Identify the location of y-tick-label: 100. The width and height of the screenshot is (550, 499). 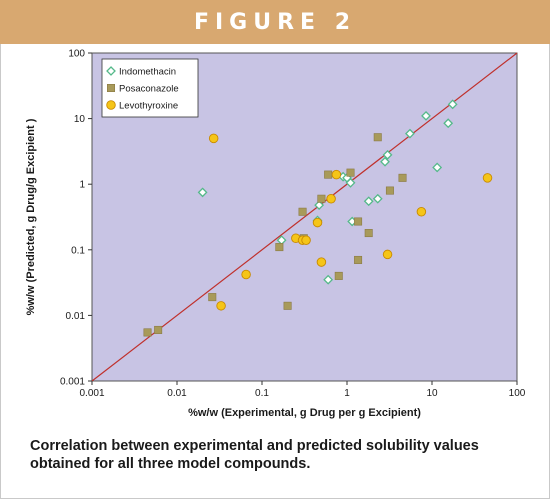
(76, 54).